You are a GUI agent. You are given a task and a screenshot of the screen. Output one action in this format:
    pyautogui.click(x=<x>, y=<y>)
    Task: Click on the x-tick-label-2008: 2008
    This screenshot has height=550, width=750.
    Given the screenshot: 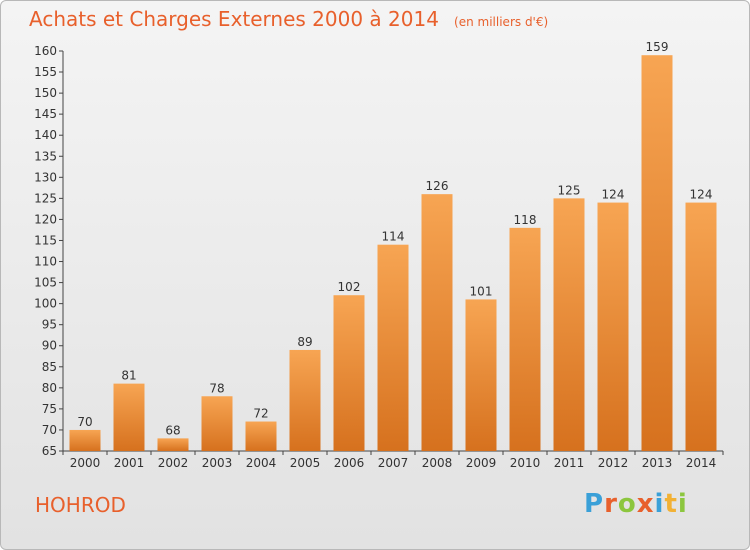 What is the action you would take?
    pyautogui.click(x=437, y=463)
    